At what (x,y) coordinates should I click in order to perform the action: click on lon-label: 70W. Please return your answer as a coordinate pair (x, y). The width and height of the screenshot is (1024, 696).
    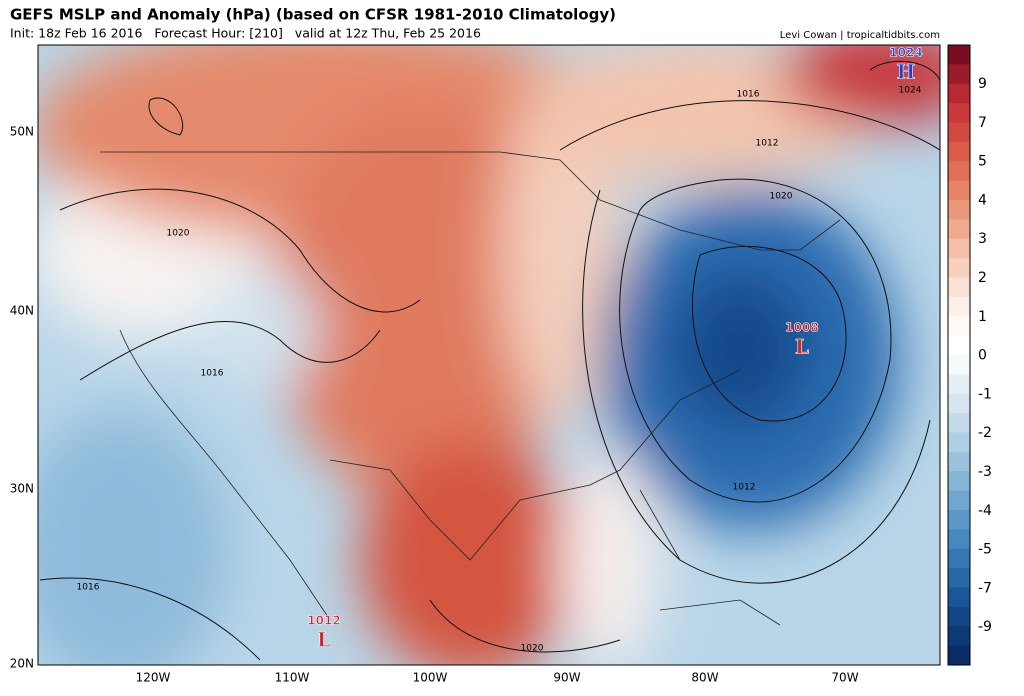
    Looking at the image, I should click on (844, 678).